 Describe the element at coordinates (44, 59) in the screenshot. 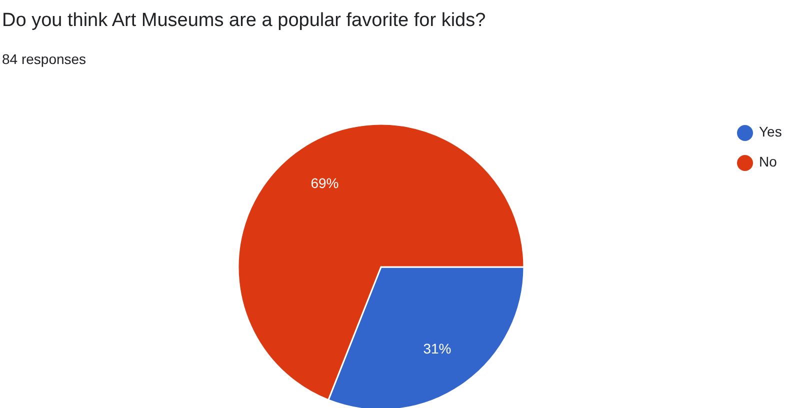

I see `text: 84 responses` at that location.